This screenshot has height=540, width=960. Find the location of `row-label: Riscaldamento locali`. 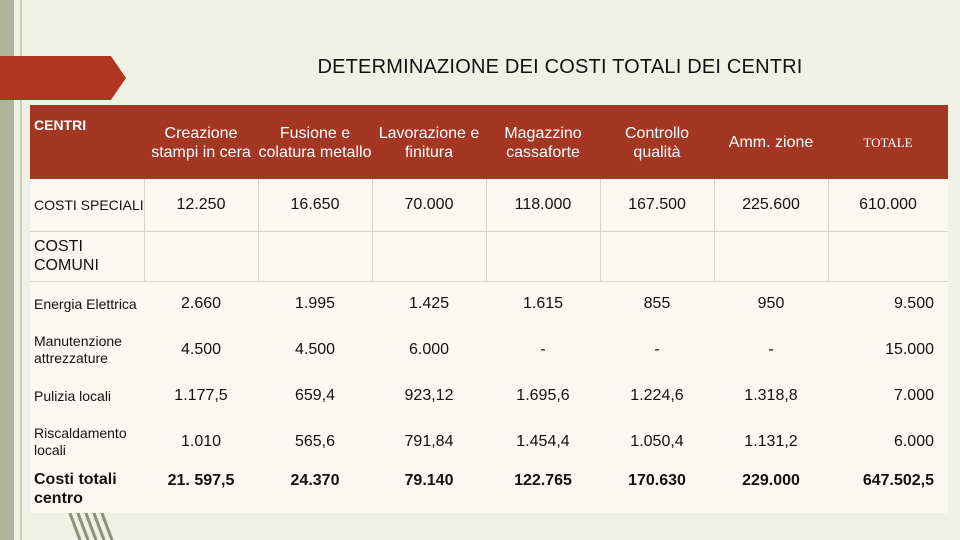

row-label: Riscaldamento locali is located at coordinates (80, 441).